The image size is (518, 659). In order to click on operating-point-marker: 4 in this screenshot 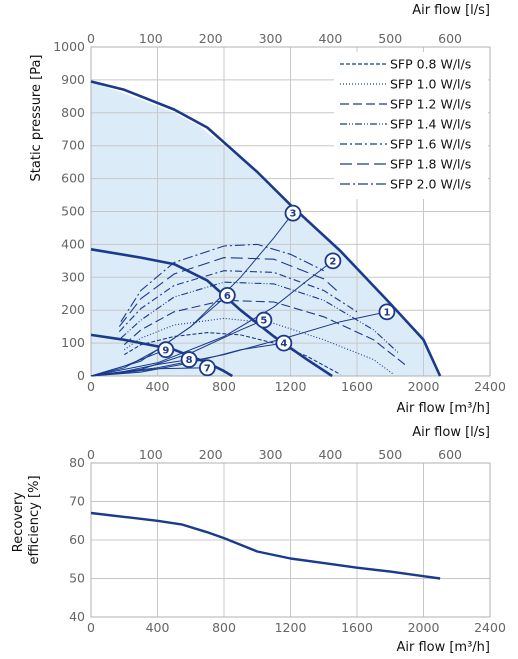, I will do `click(283, 343)`.